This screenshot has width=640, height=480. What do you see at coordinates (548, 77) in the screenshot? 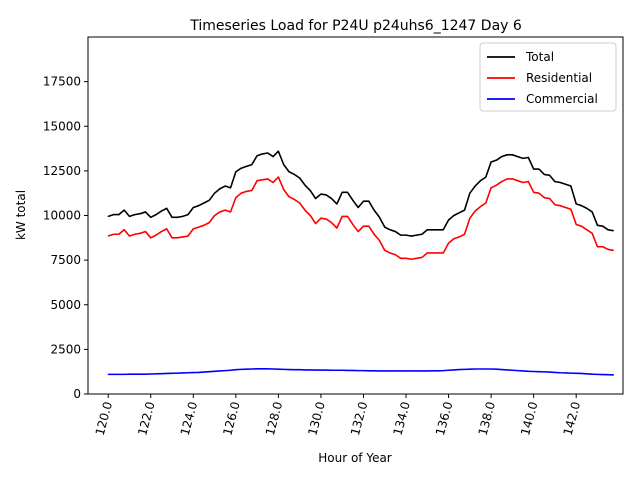
I see `legend-box` at bounding box center [548, 77].